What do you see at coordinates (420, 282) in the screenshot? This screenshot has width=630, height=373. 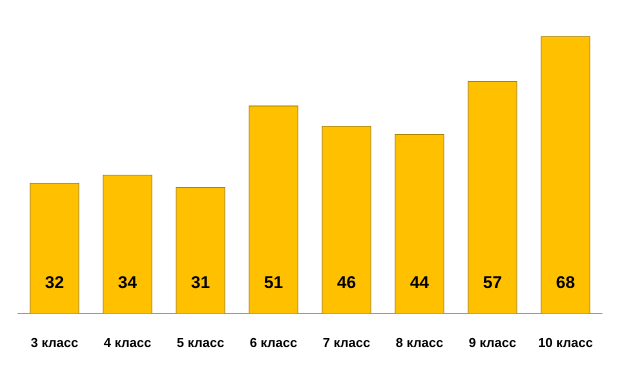 I see `data-label: 44` at bounding box center [420, 282].